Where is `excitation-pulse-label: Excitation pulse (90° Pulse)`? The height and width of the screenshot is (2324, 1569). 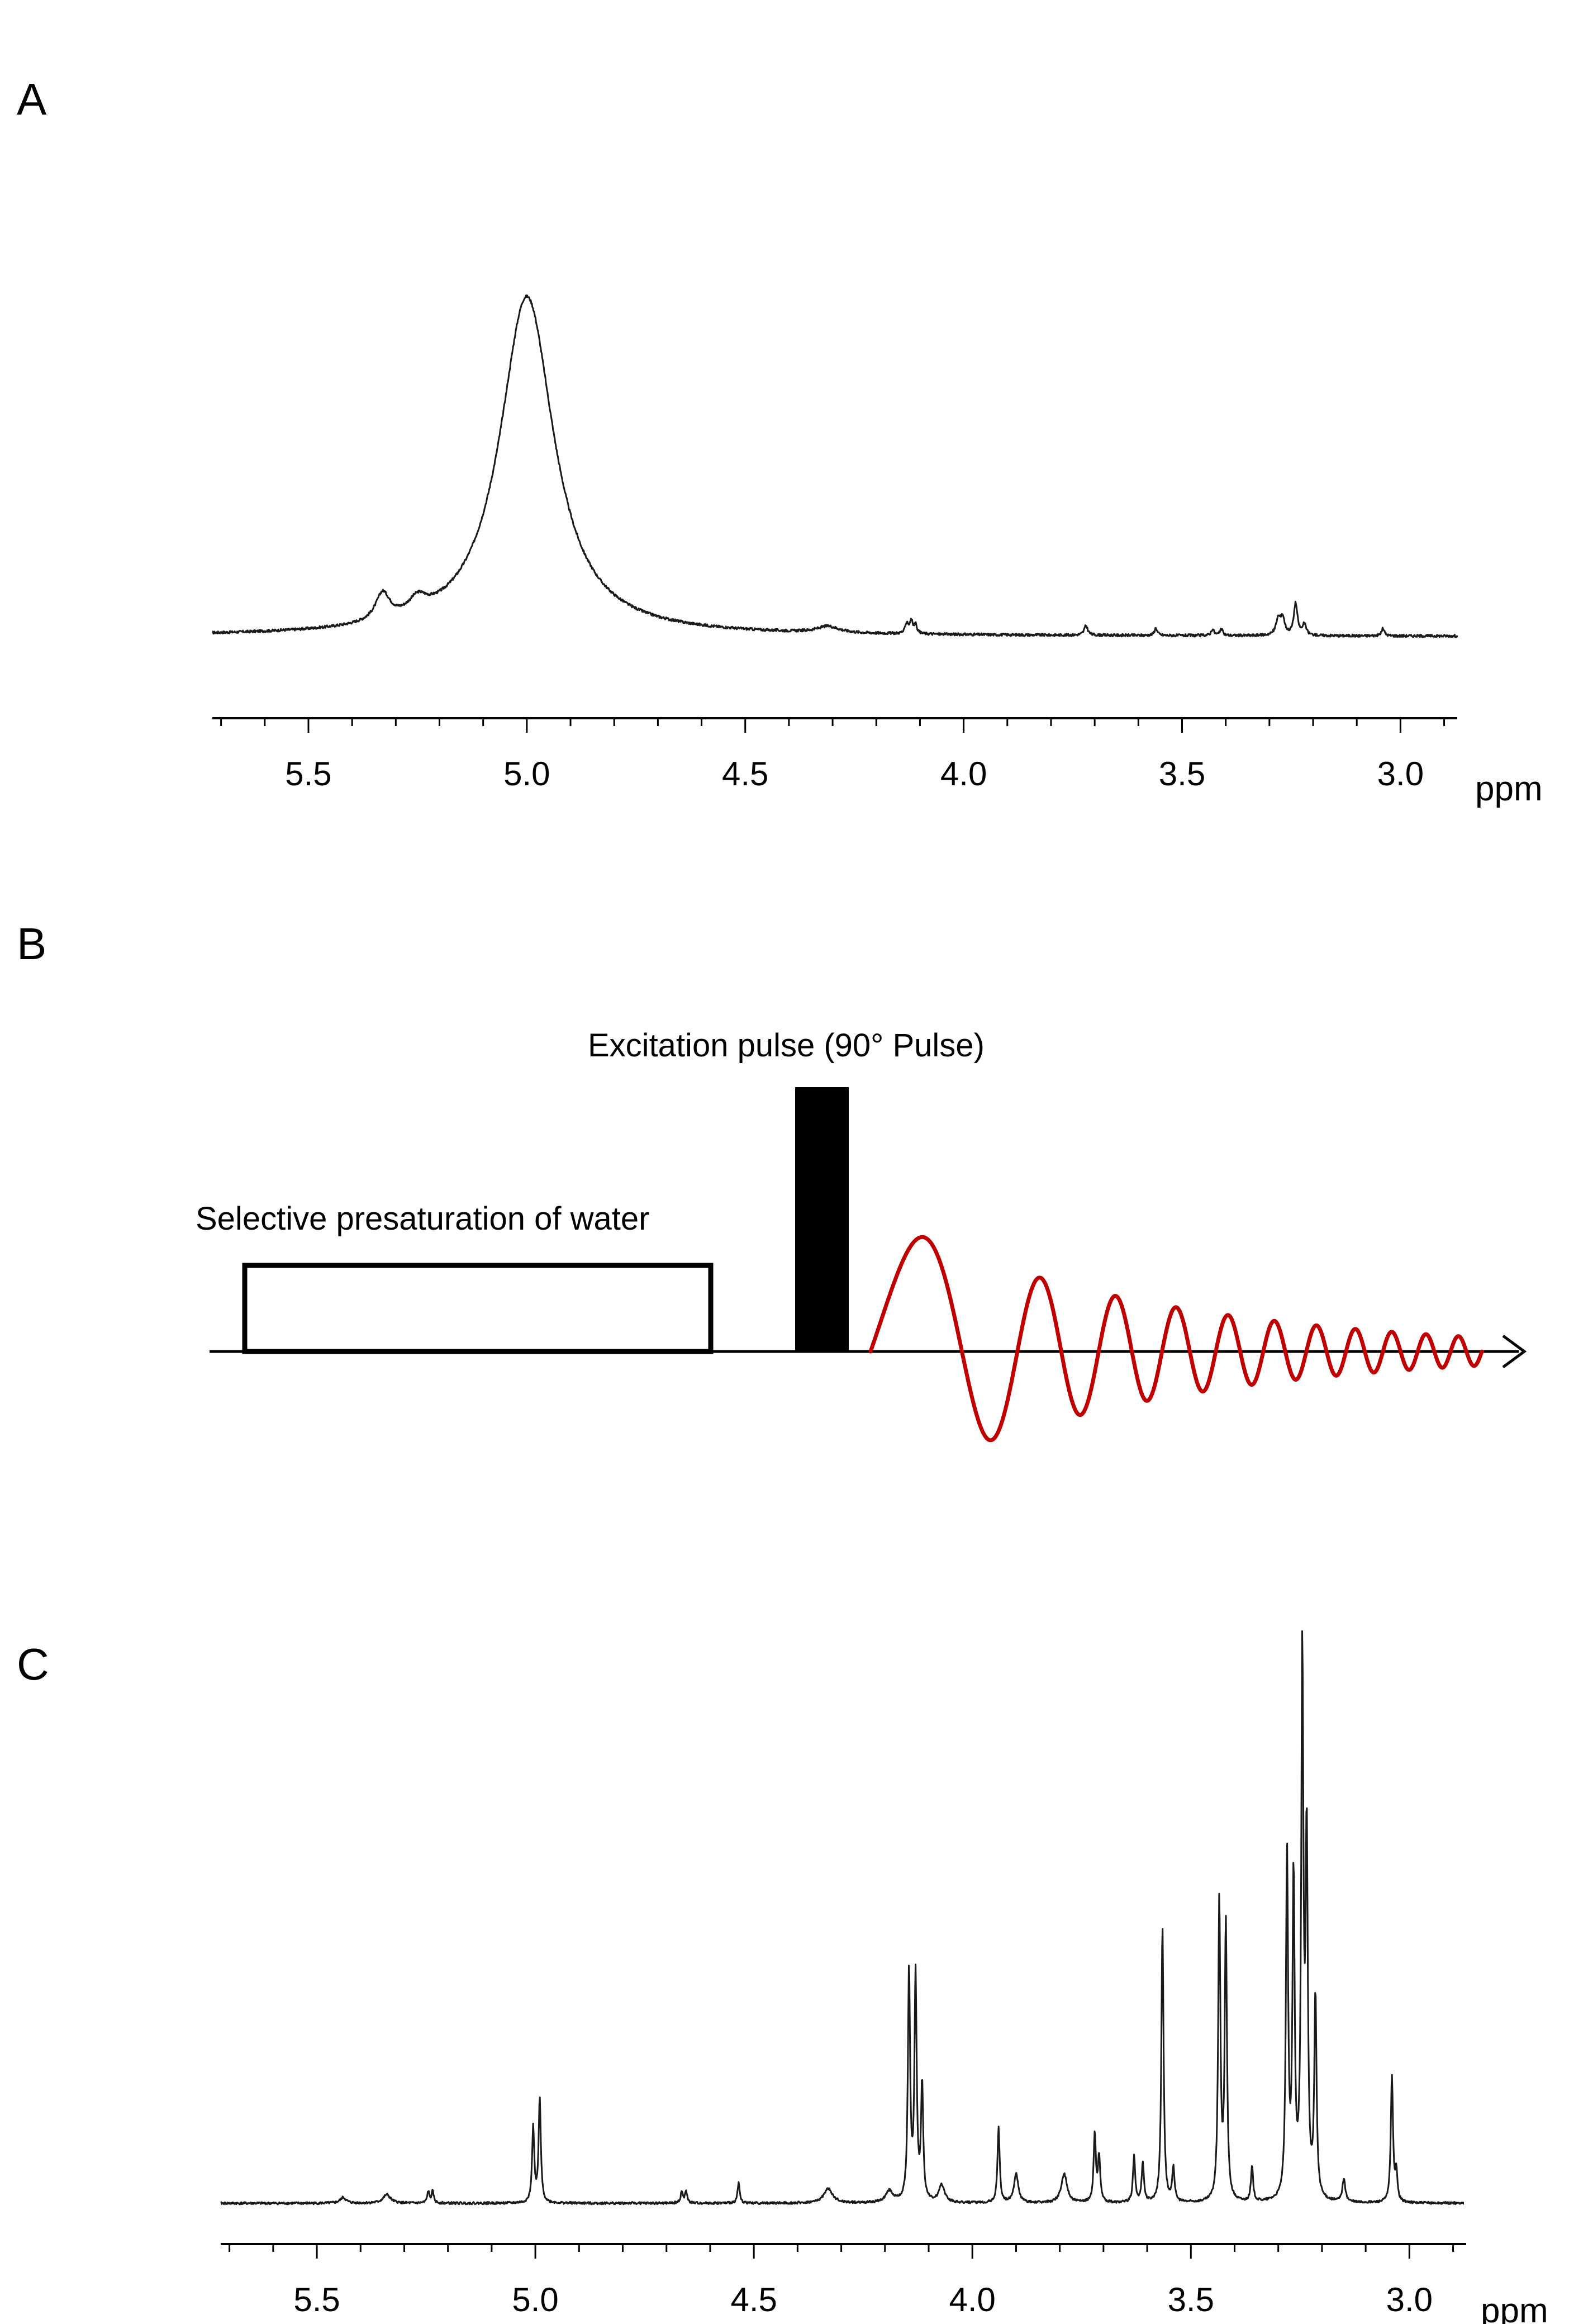
excitation-pulse-label: Excitation pulse (90° Pulse) is located at coordinates (786, 1045).